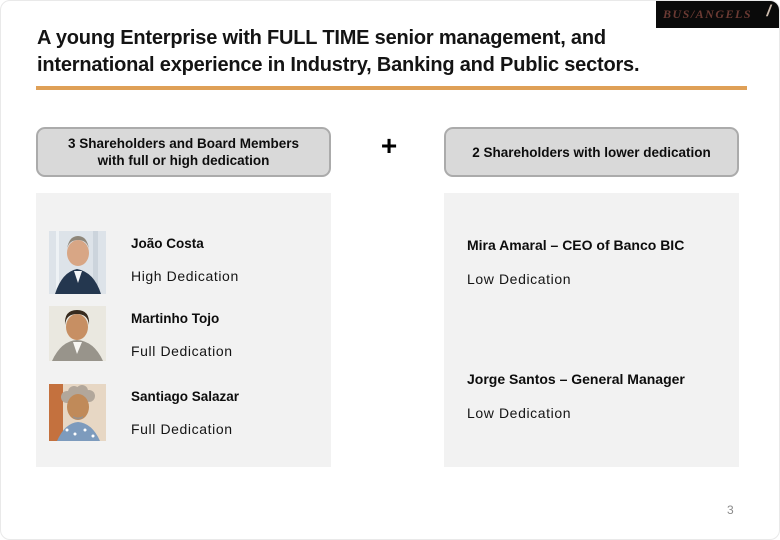 This screenshot has width=780, height=540. I want to click on santiago-salazar-photo, so click(77, 412).